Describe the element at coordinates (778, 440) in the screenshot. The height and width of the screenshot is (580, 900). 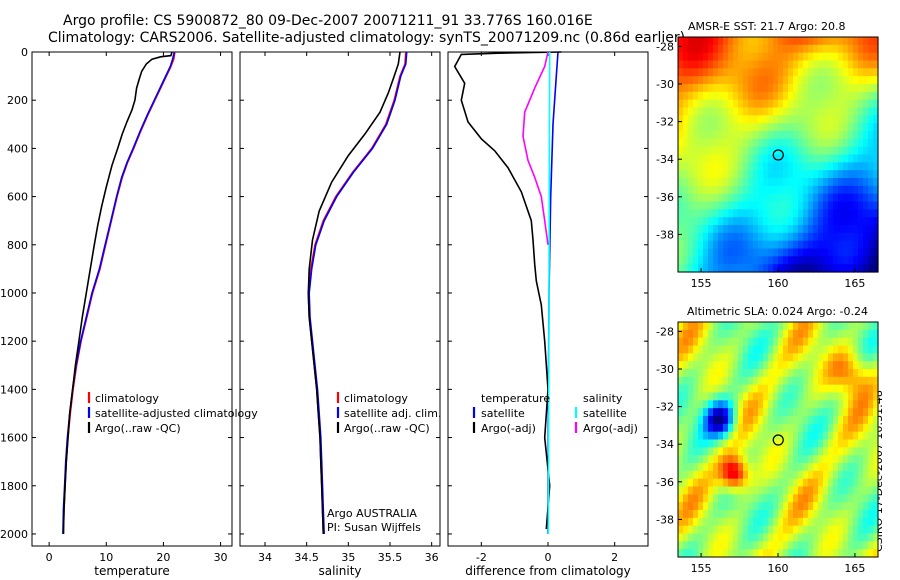
I see `sla-map-heatmap` at that location.